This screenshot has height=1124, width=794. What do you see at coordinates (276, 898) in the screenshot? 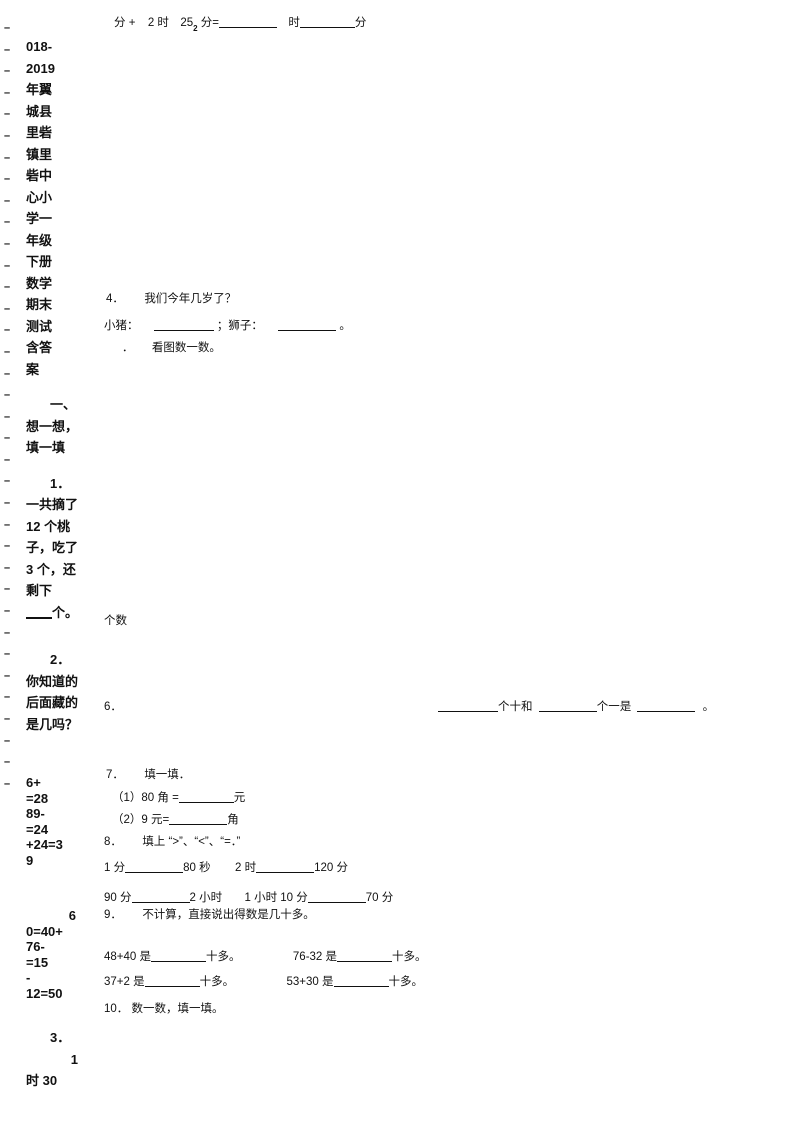
I see `q8-l2-c: 1 小时 10 分` at bounding box center [276, 898].